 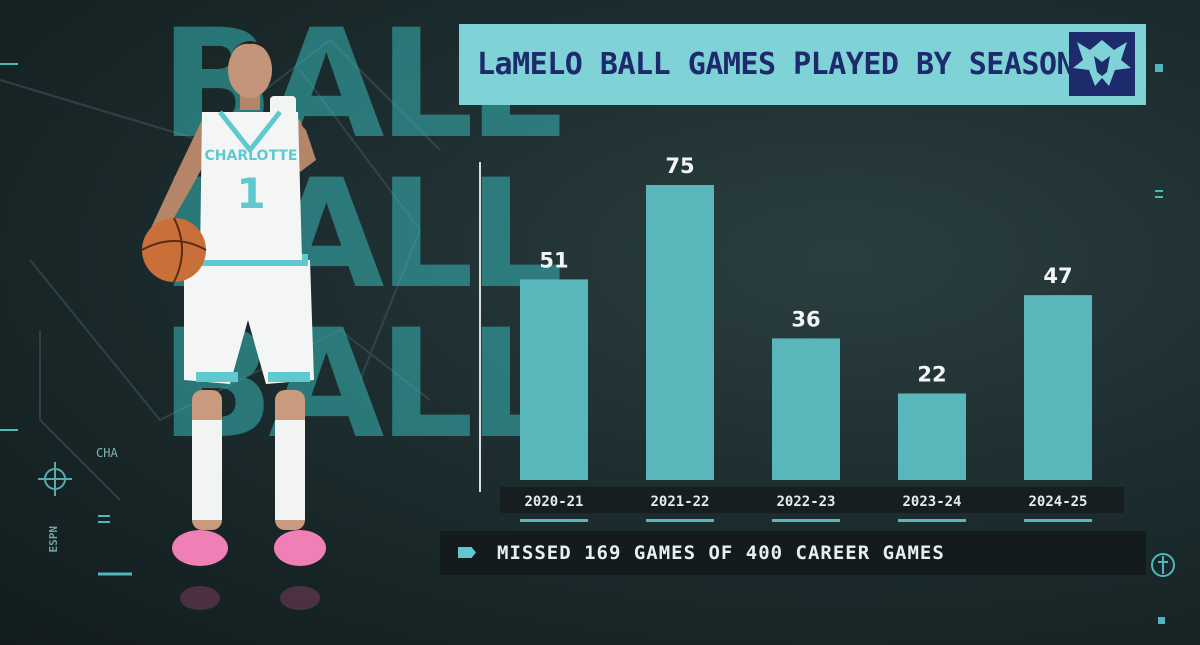 What do you see at coordinates (233, 325) in the screenshot?
I see `player-photo: CHARLOTTE 1` at bounding box center [233, 325].